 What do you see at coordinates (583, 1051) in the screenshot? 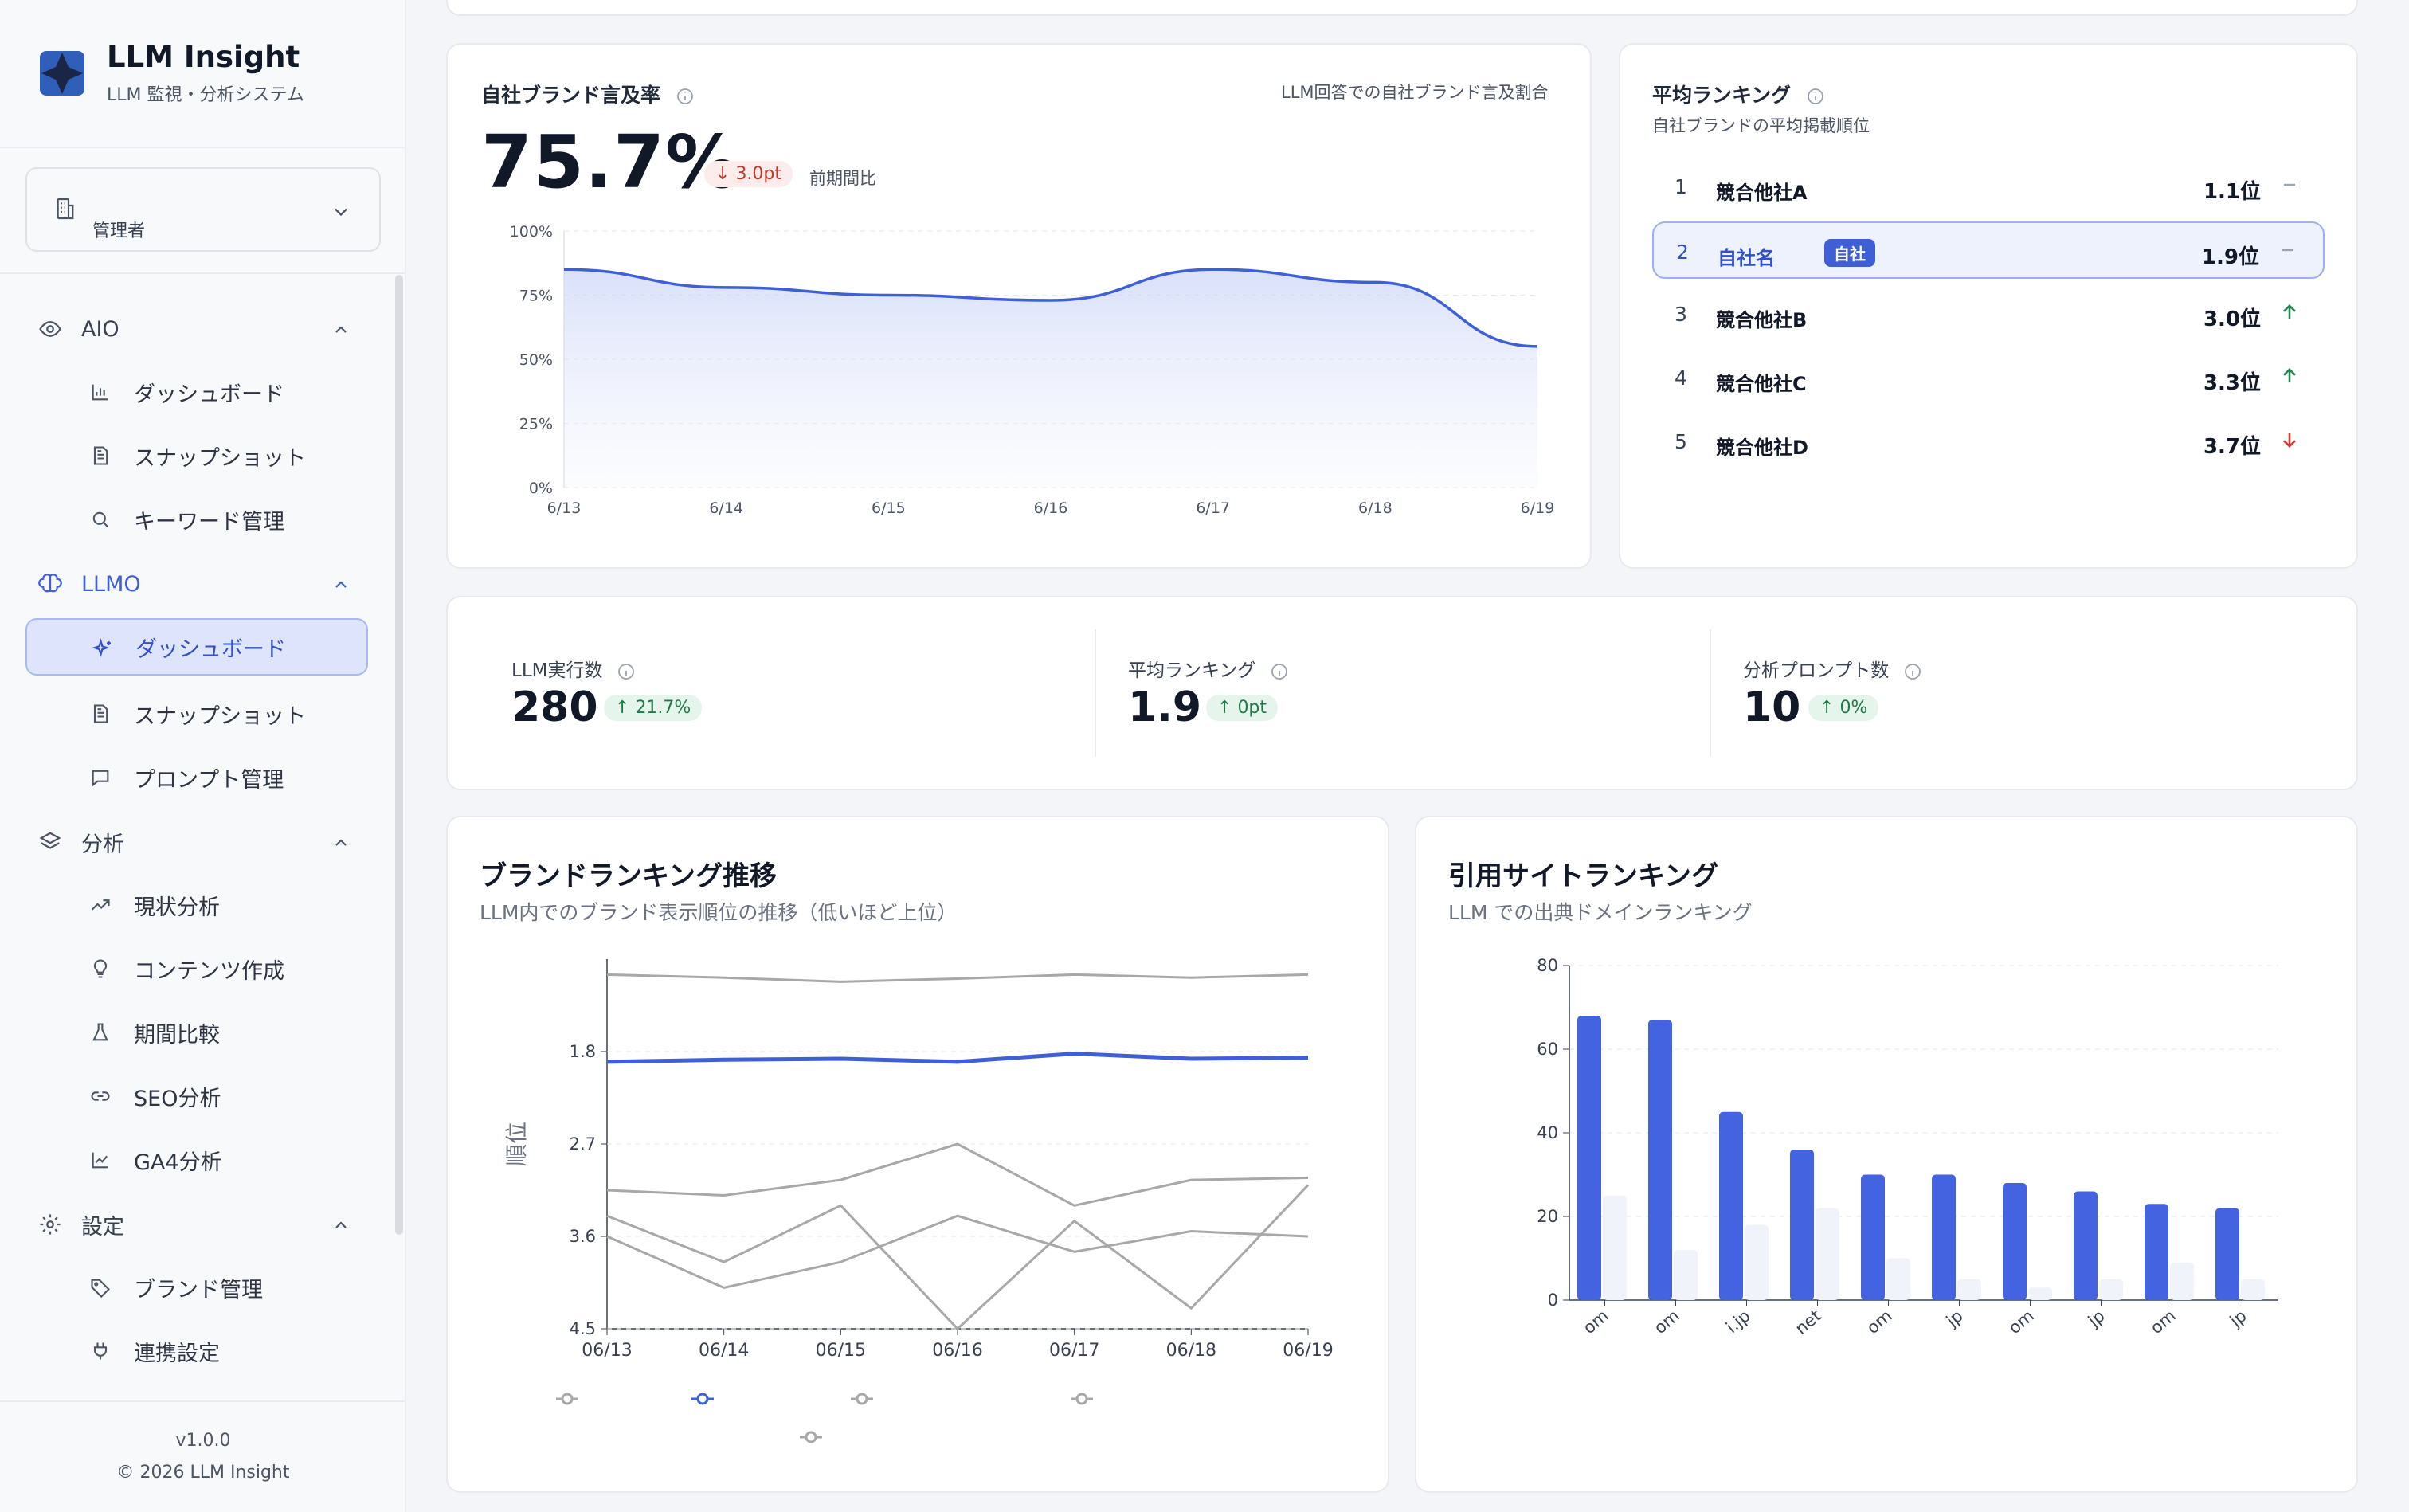
I see `y-tick-label: 1.8` at bounding box center [583, 1051].